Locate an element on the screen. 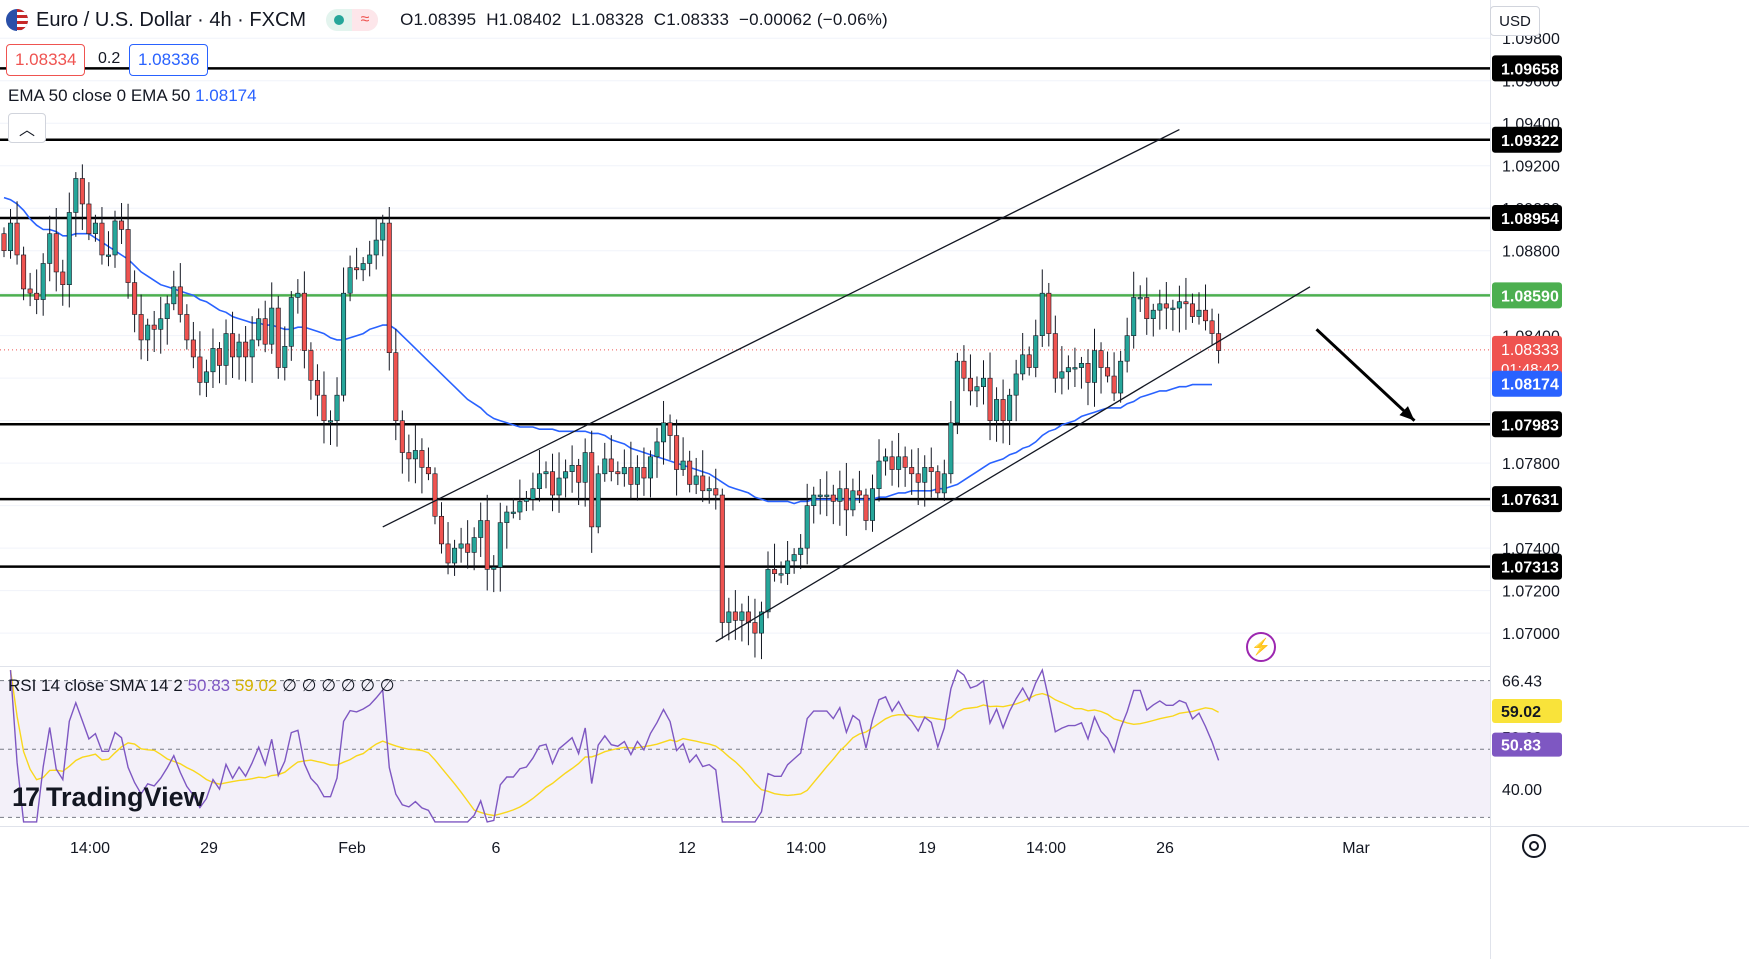 This screenshot has width=1749, height=959. ema-legend: EMA 50 close 0 EMA 50 1.08174 is located at coordinates (135, 96).